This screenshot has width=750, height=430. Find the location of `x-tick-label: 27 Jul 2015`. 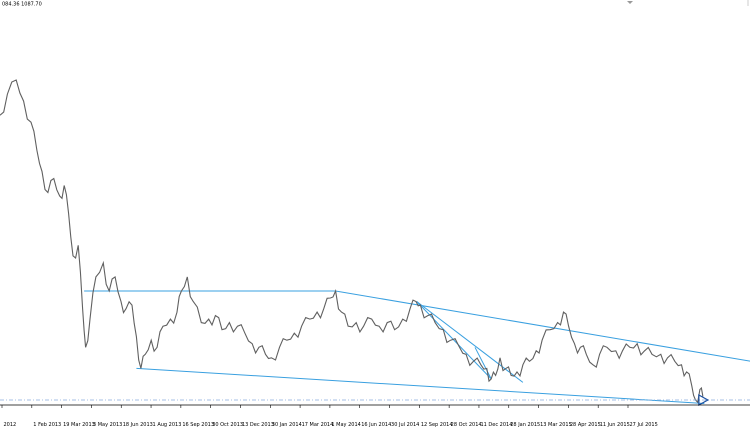

x-tick-label: 27 Jul 2015 is located at coordinates (644, 425).